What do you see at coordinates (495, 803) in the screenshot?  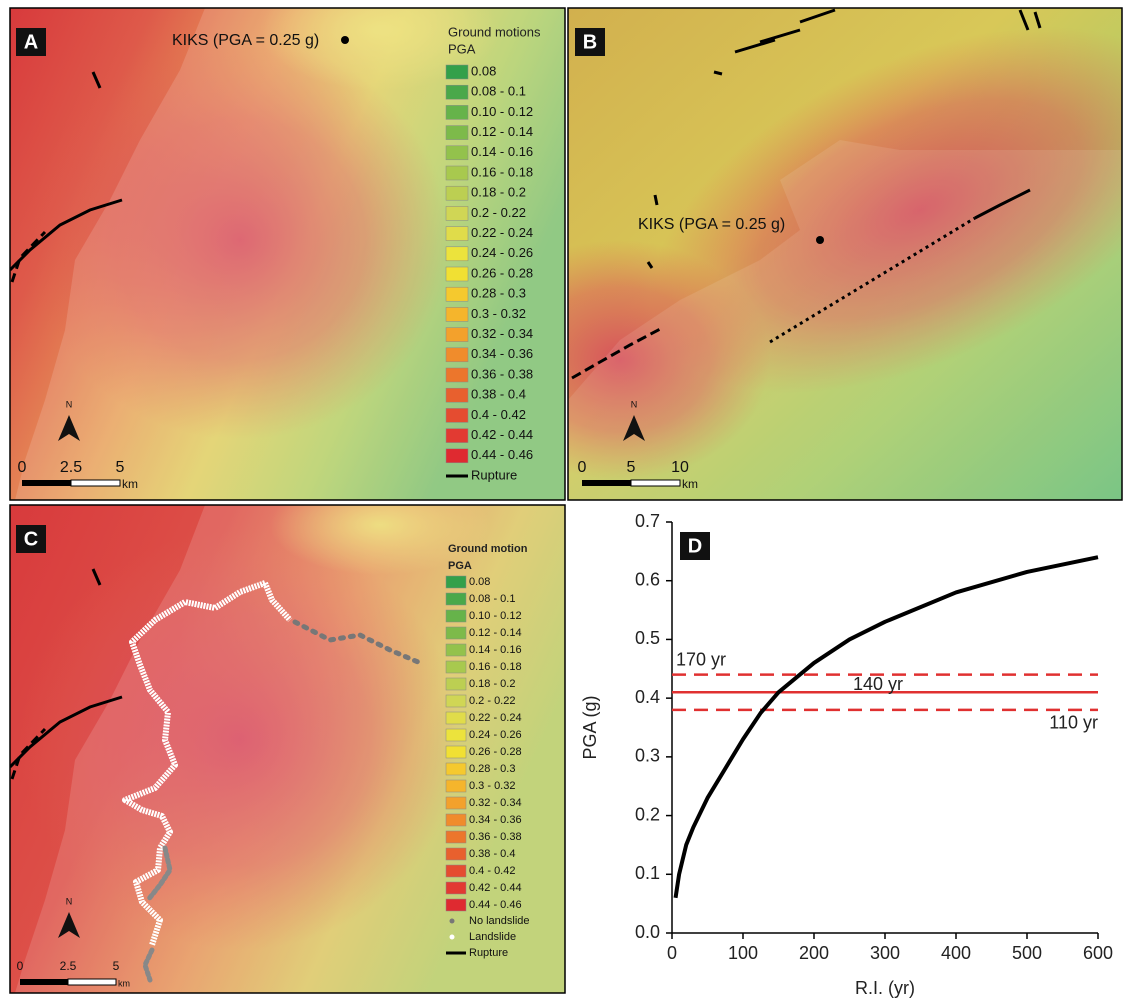 I see `legend-label: 0.32 - 0.34` at bounding box center [495, 803].